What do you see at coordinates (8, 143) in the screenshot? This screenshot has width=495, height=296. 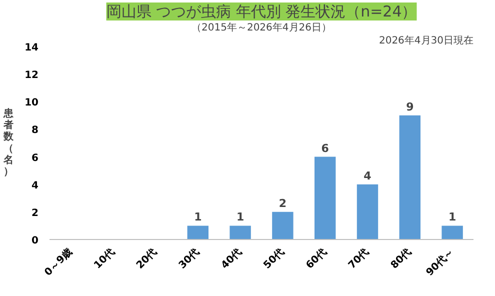 I see `y-axis-title: 患者数（名）` at bounding box center [8, 143].